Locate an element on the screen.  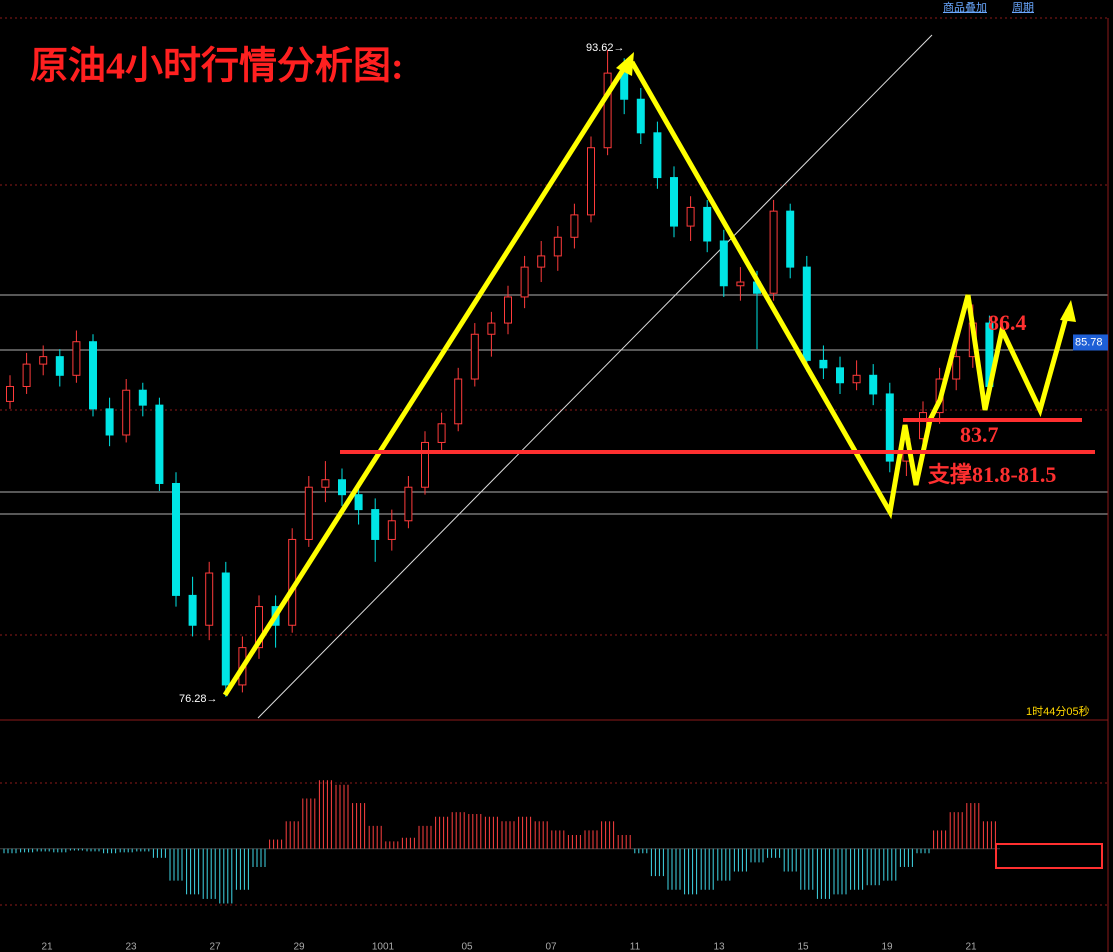
x-tick-label: 1001 is located at coordinates (383, 947).